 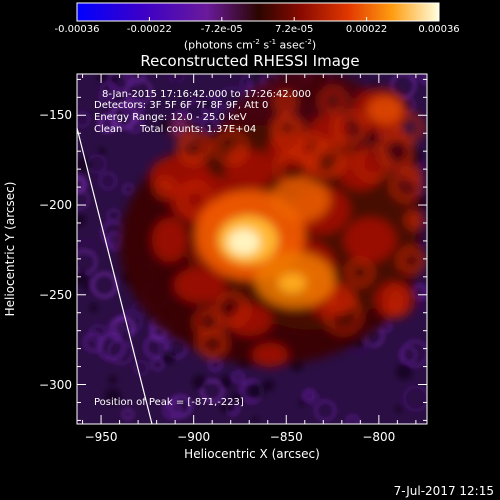 I want to click on peak-position-annotation: Position of Peak = [-871,-223], so click(x=169, y=402).